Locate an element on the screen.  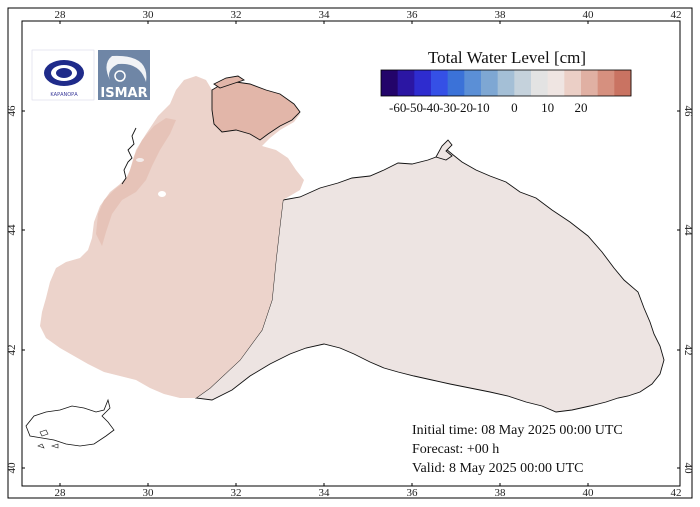
legend-tick-label: -30 is located at coordinates (447, 107).